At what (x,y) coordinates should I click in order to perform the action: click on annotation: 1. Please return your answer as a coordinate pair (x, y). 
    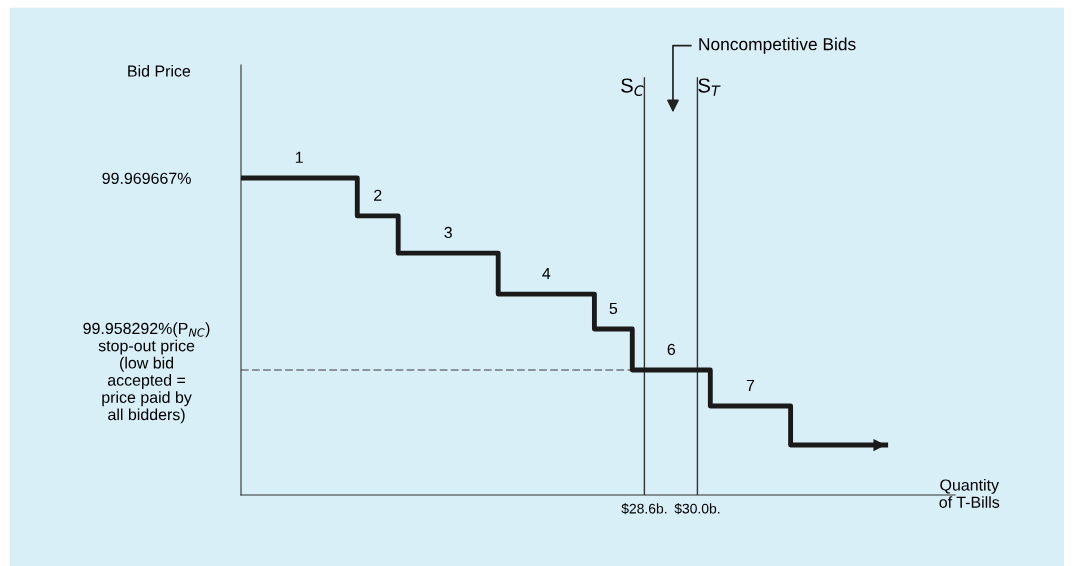
    Looking at the image, I should click on (299, 157).